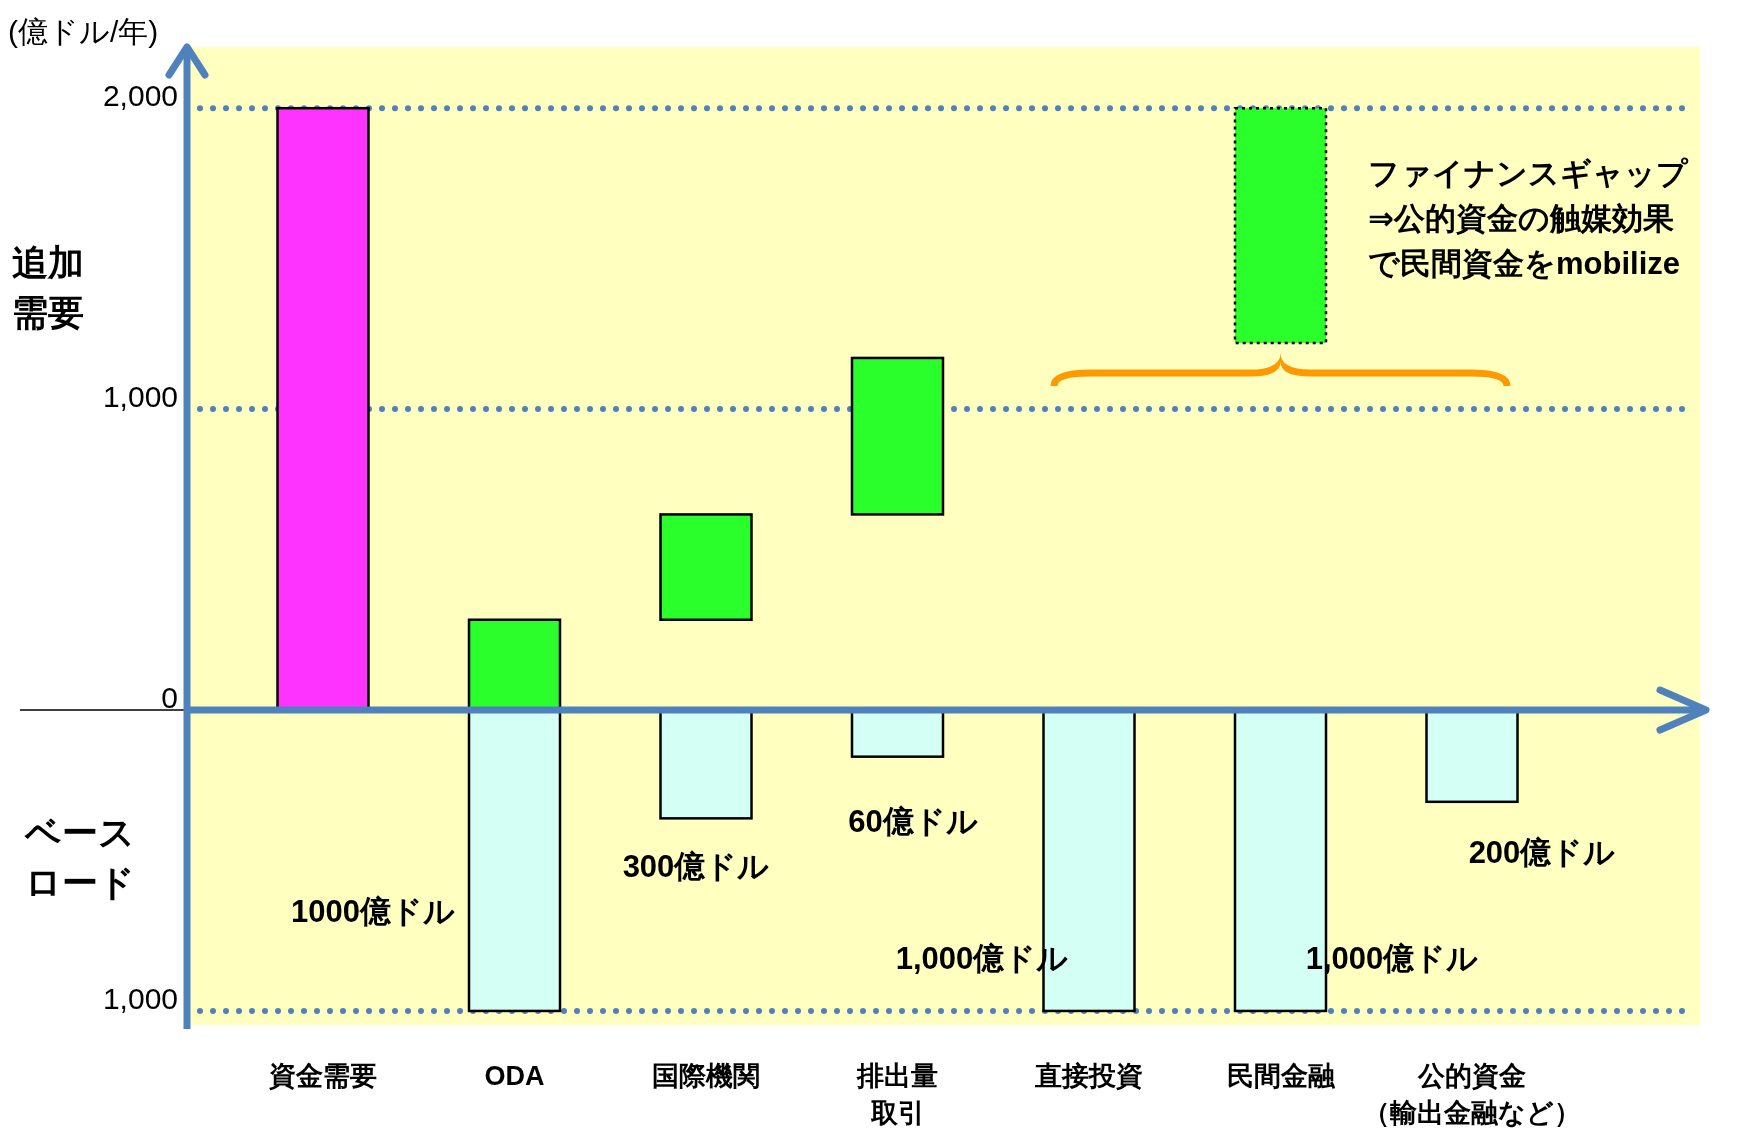  I want to click on x-tick-label: 公的資金（輸出金融など）, so click(1472, 1094).